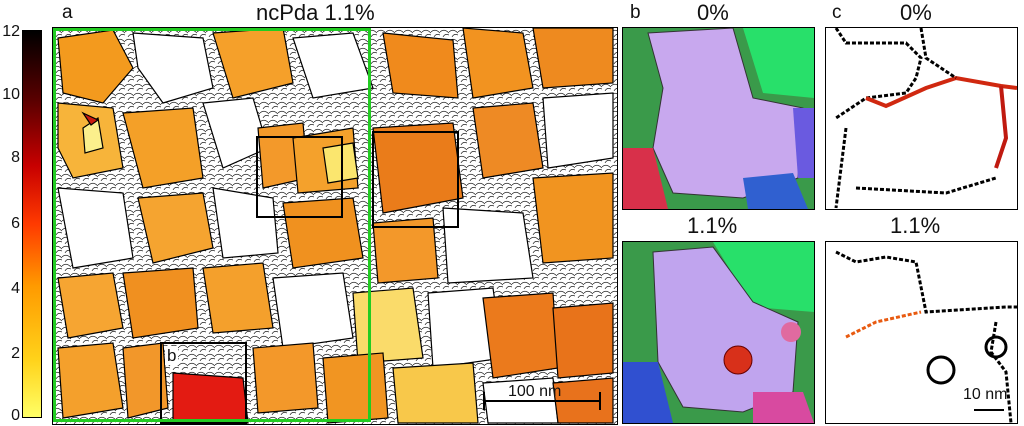 This screenshot has height=426, width=1024. I want to click on inset-b-label: b, so click(172, 355).